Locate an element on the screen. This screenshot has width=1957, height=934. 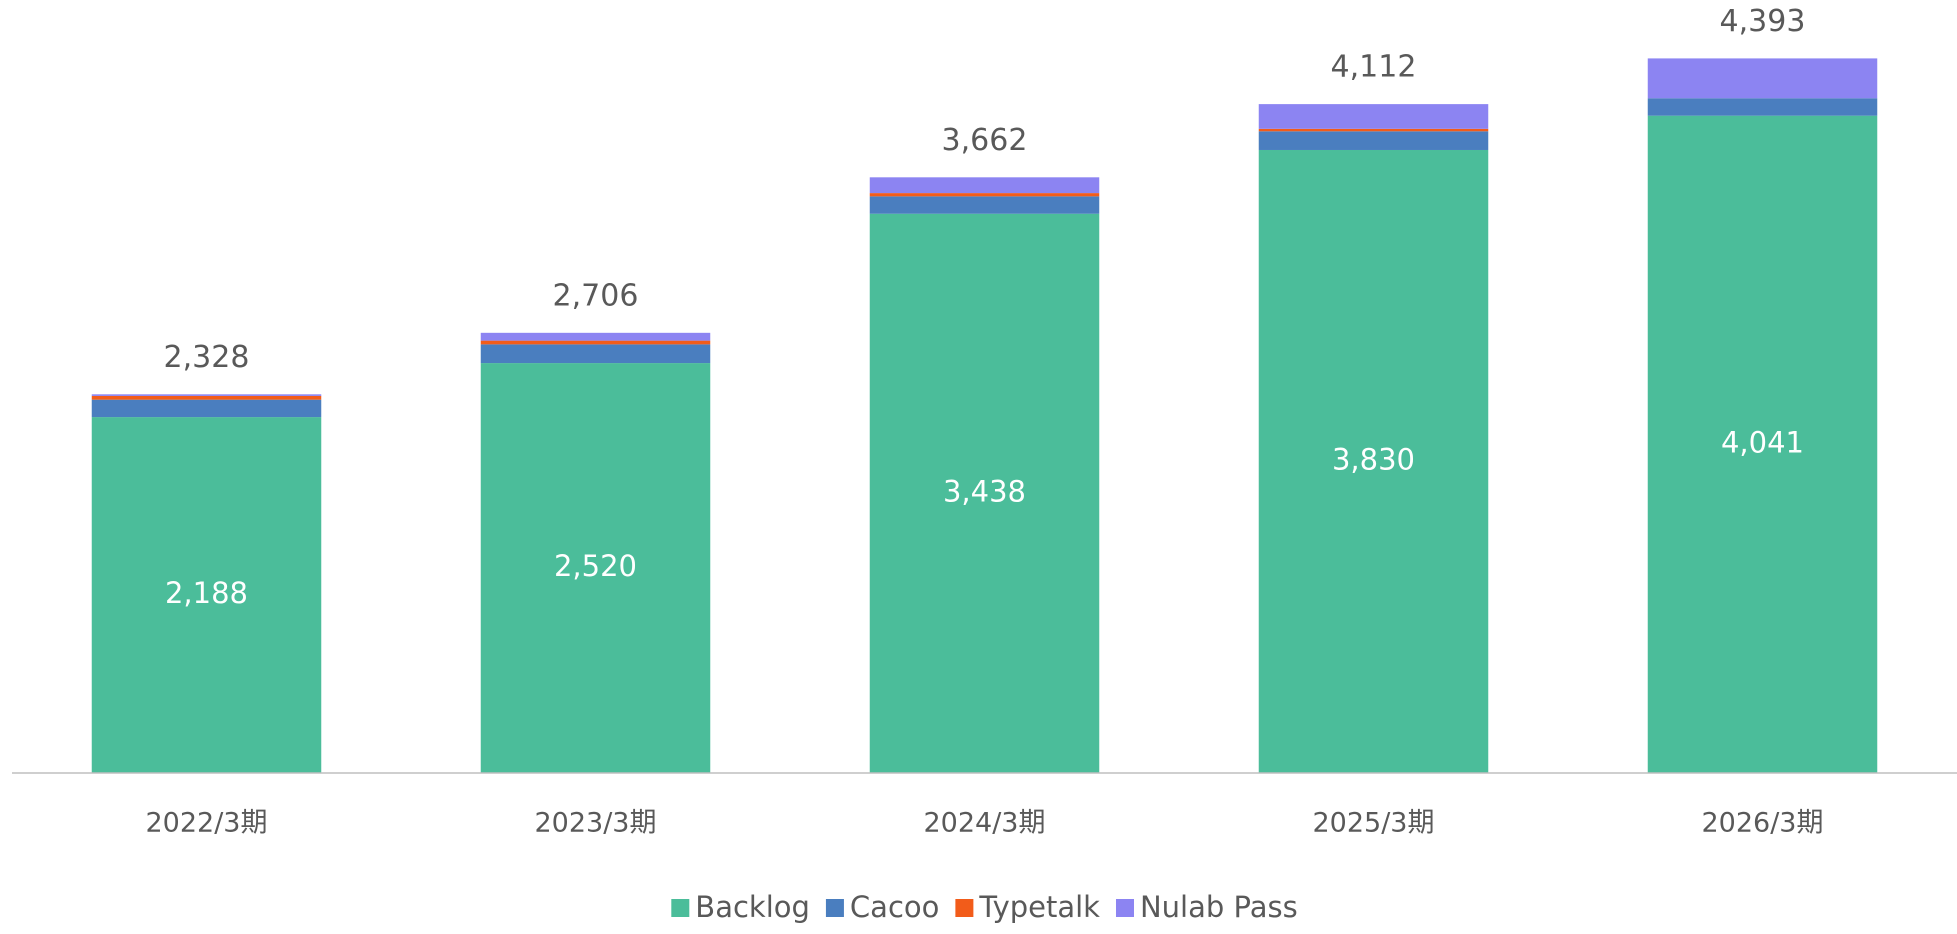
data-label: 3,830 is located at coordinates (1373, 459).